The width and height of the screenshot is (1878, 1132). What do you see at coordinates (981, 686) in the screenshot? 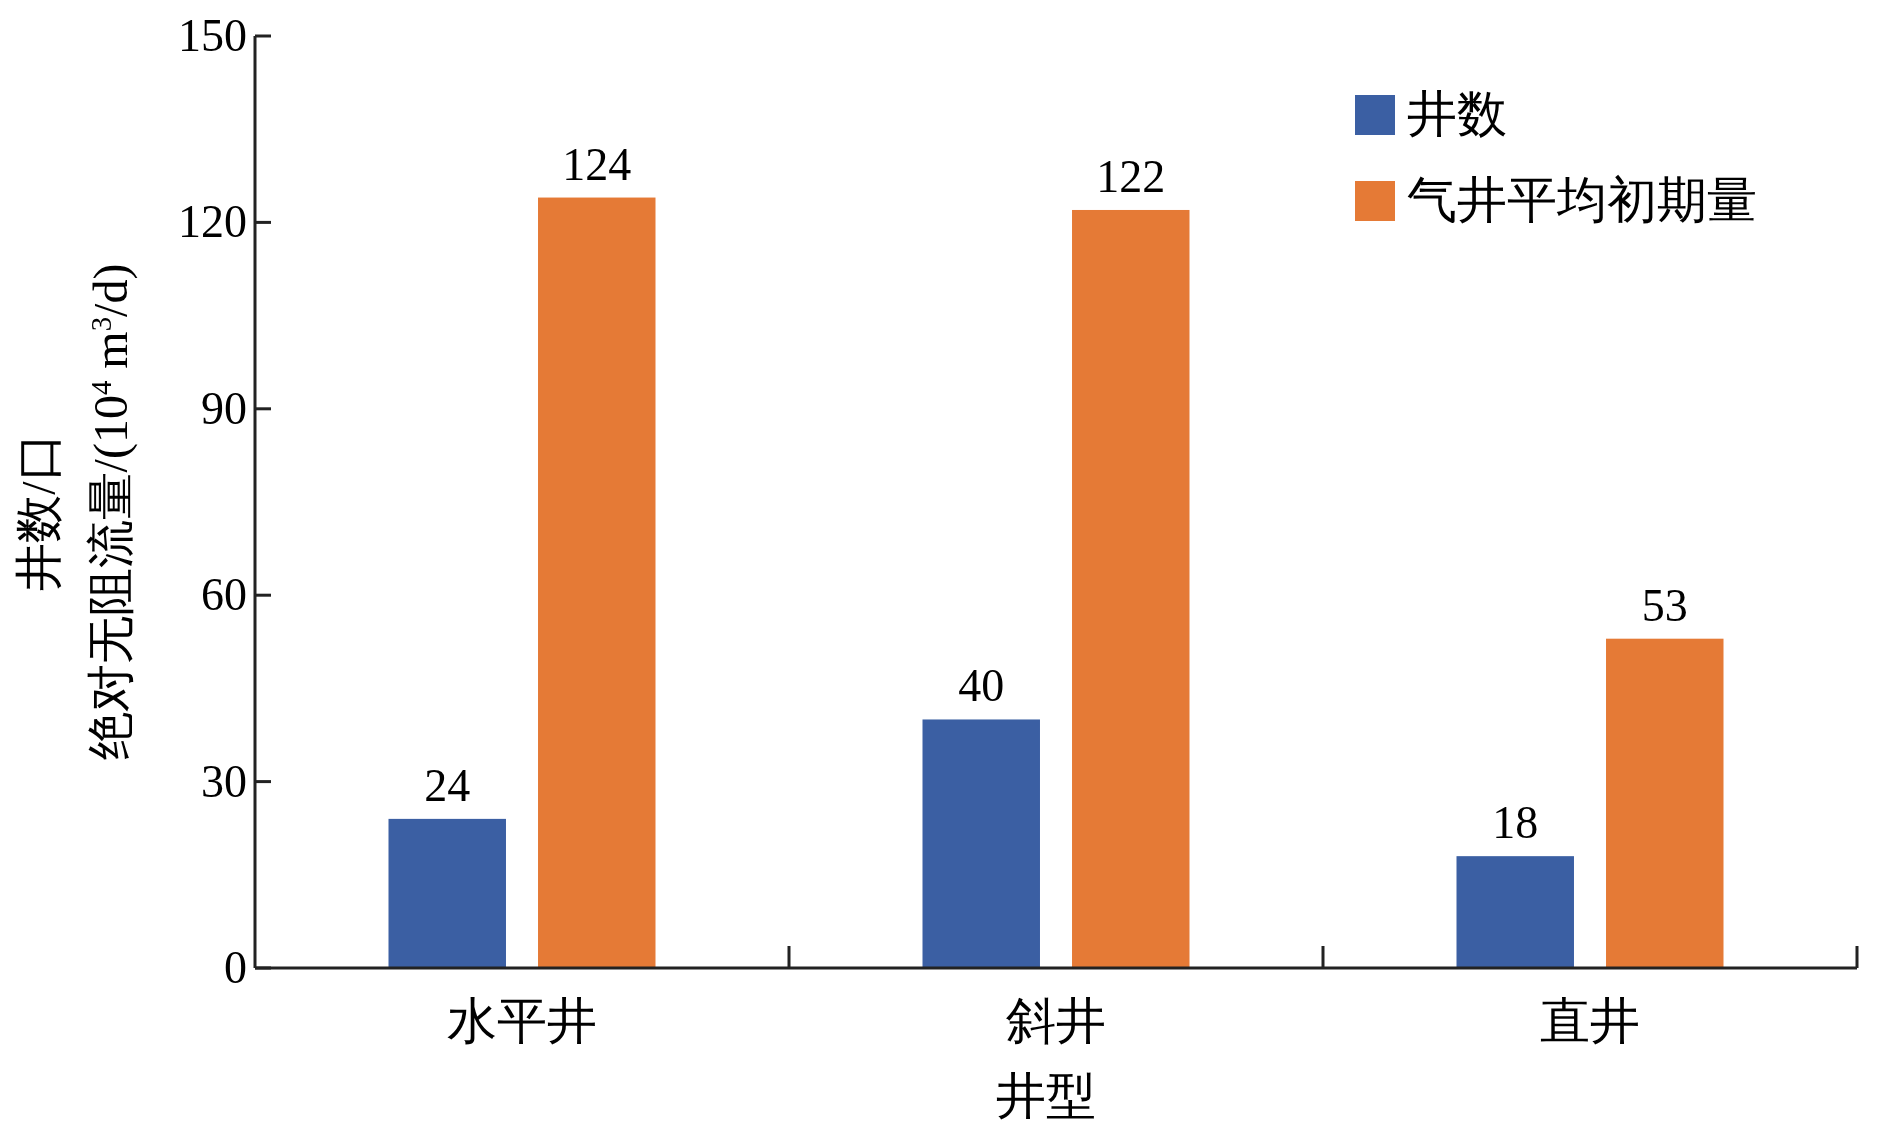
I see `data-label: 40` at bounding box center [981, 686].